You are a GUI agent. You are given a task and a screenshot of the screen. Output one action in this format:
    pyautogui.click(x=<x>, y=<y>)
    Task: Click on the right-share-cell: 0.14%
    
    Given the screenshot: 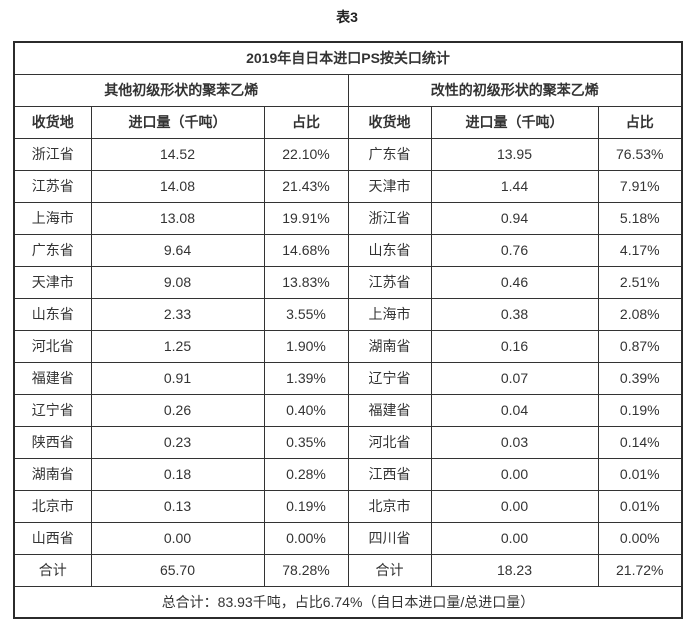 What is the action you would take?
    pyautogui.click(x=640, y=442)
    